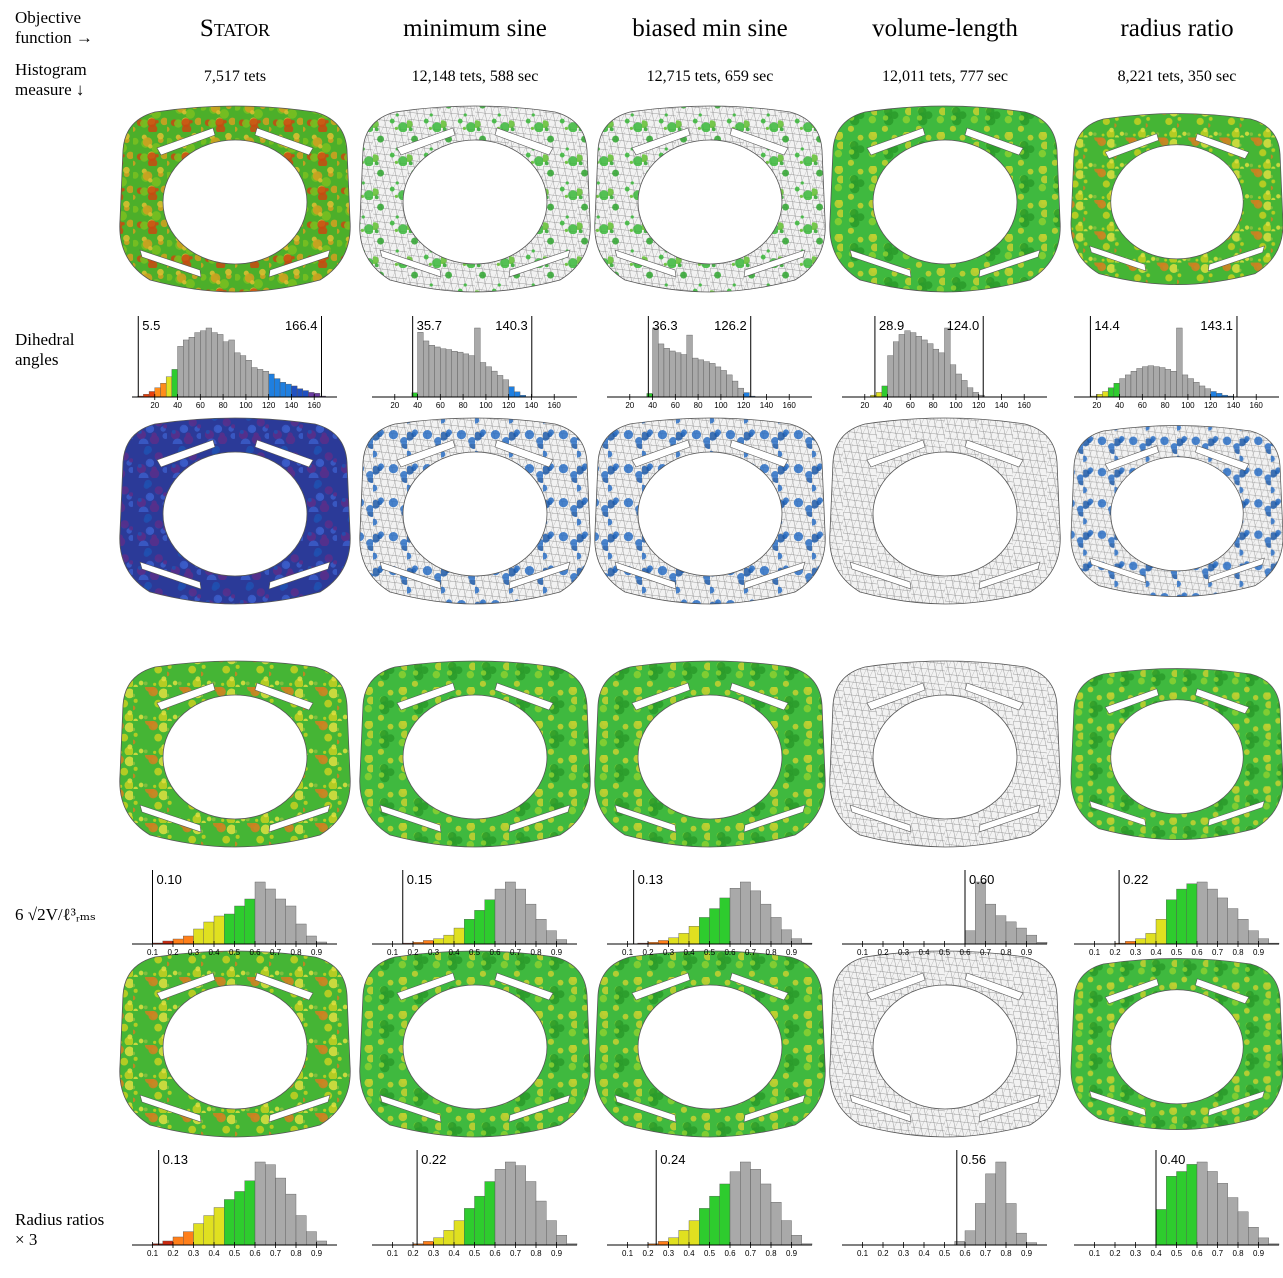 The width and height of the screenshot is (1283, 1278). I want to click on column-title: volume-length, so click(945, 28).